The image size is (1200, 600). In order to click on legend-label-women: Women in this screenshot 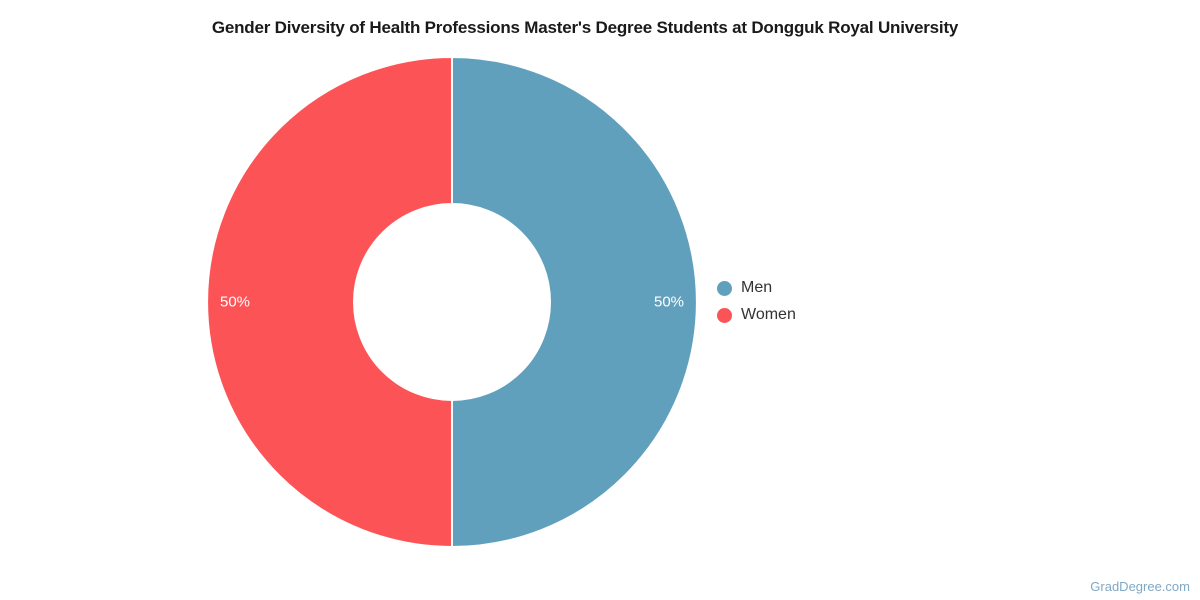, I will do `click(768, 314)`.